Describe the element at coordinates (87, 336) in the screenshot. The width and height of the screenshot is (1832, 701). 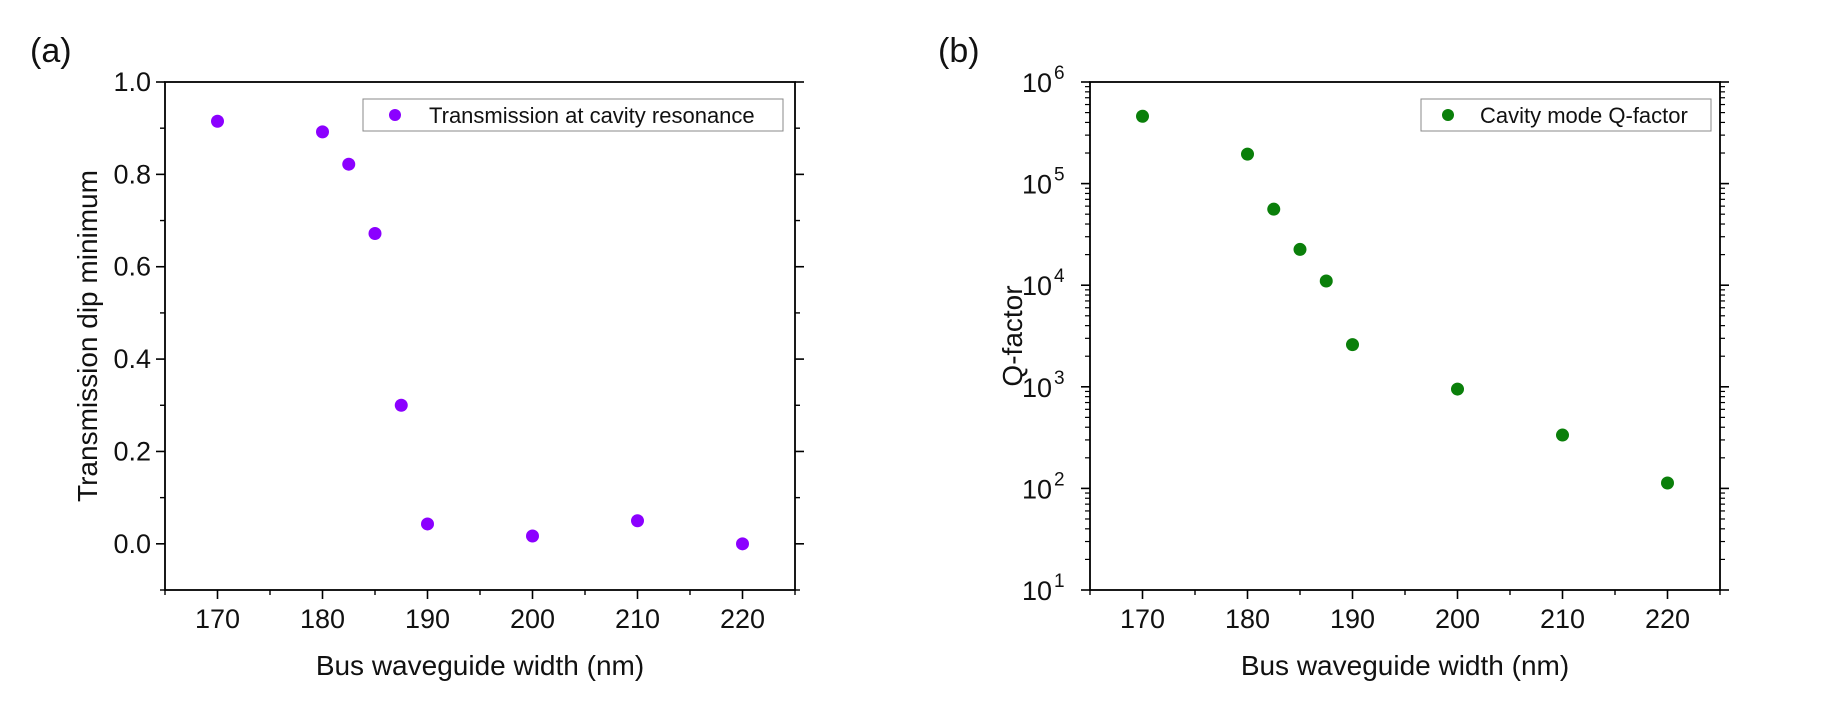
I see `panel-a-y-axis-title: Transmission dip minimum` at that location.